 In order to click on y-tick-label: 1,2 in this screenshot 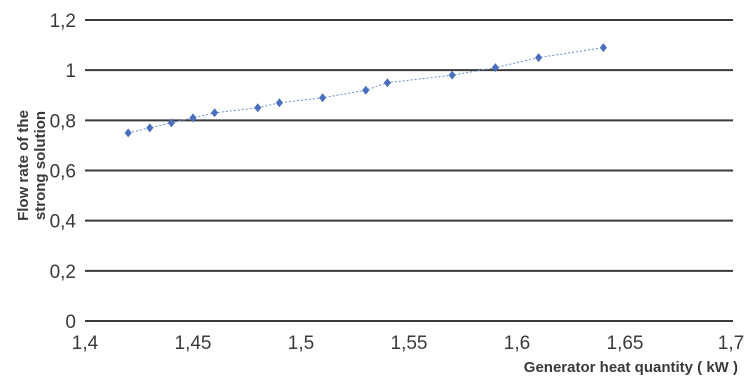, I will do `click(63, 21)`.